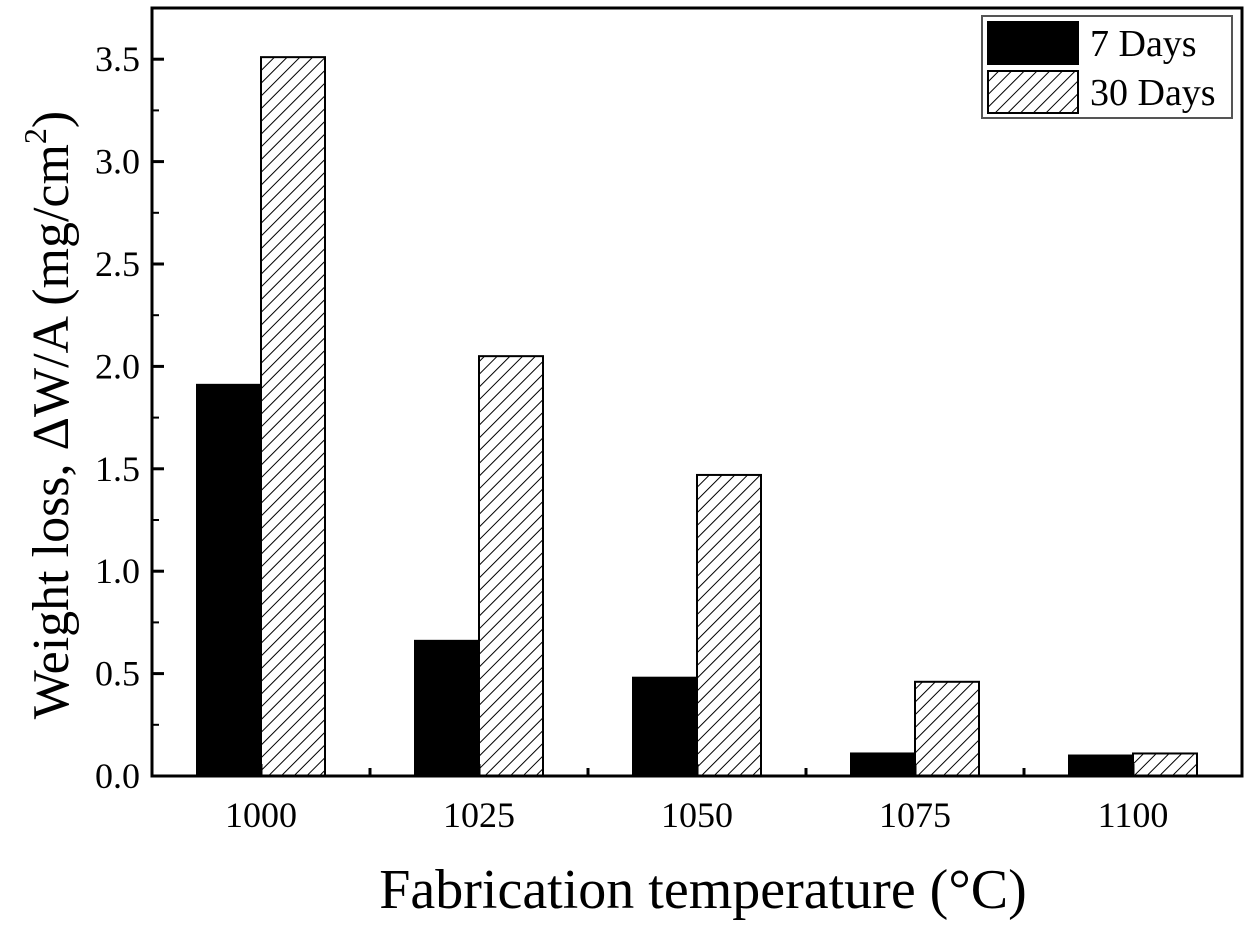  I want to click on y-tick-label: 0.0, so click(117, 776).